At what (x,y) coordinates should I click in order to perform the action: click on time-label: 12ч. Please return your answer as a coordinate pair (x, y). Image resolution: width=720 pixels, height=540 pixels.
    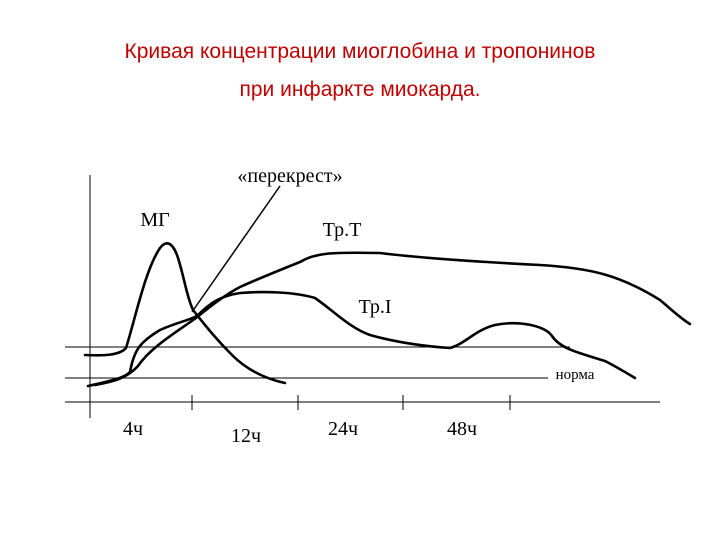
    Looking at the image, I should click on (246, 436).